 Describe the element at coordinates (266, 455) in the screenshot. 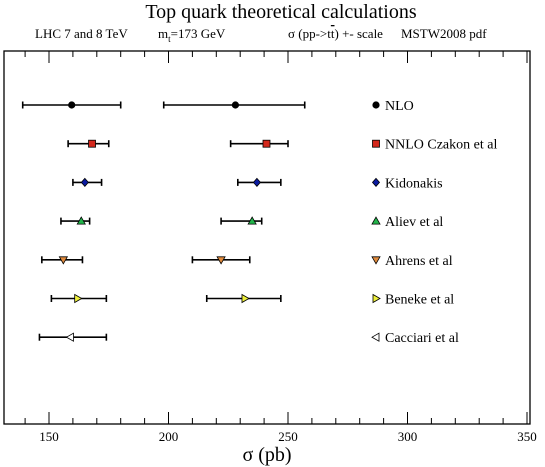

I see `x-axis-label: σ (pb)` at that location.